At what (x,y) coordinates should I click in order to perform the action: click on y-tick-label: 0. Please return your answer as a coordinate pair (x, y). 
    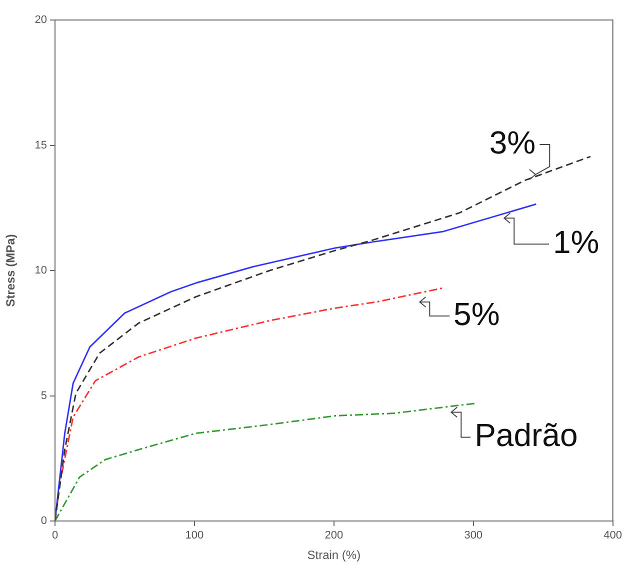
    Looking at the image, I should click on (43, 521).